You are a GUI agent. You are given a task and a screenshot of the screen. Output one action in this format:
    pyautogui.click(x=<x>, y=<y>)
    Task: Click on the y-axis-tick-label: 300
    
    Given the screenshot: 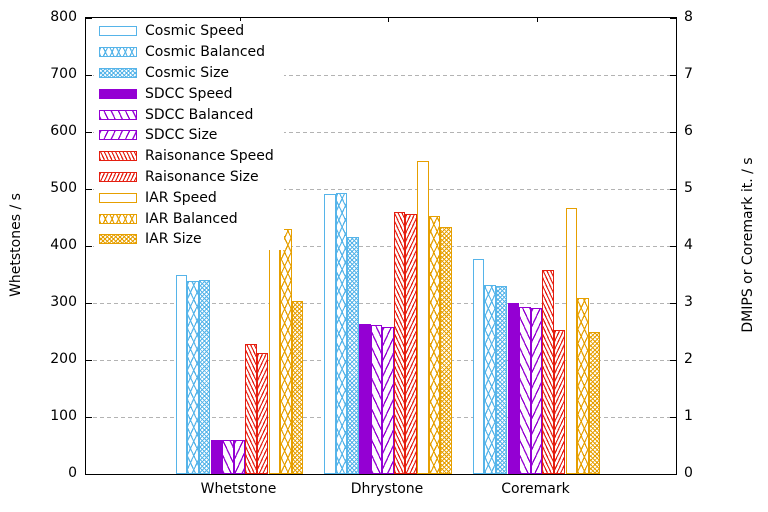 What is the action you would take?
    pyautogui.click(x=63, y=302)
    